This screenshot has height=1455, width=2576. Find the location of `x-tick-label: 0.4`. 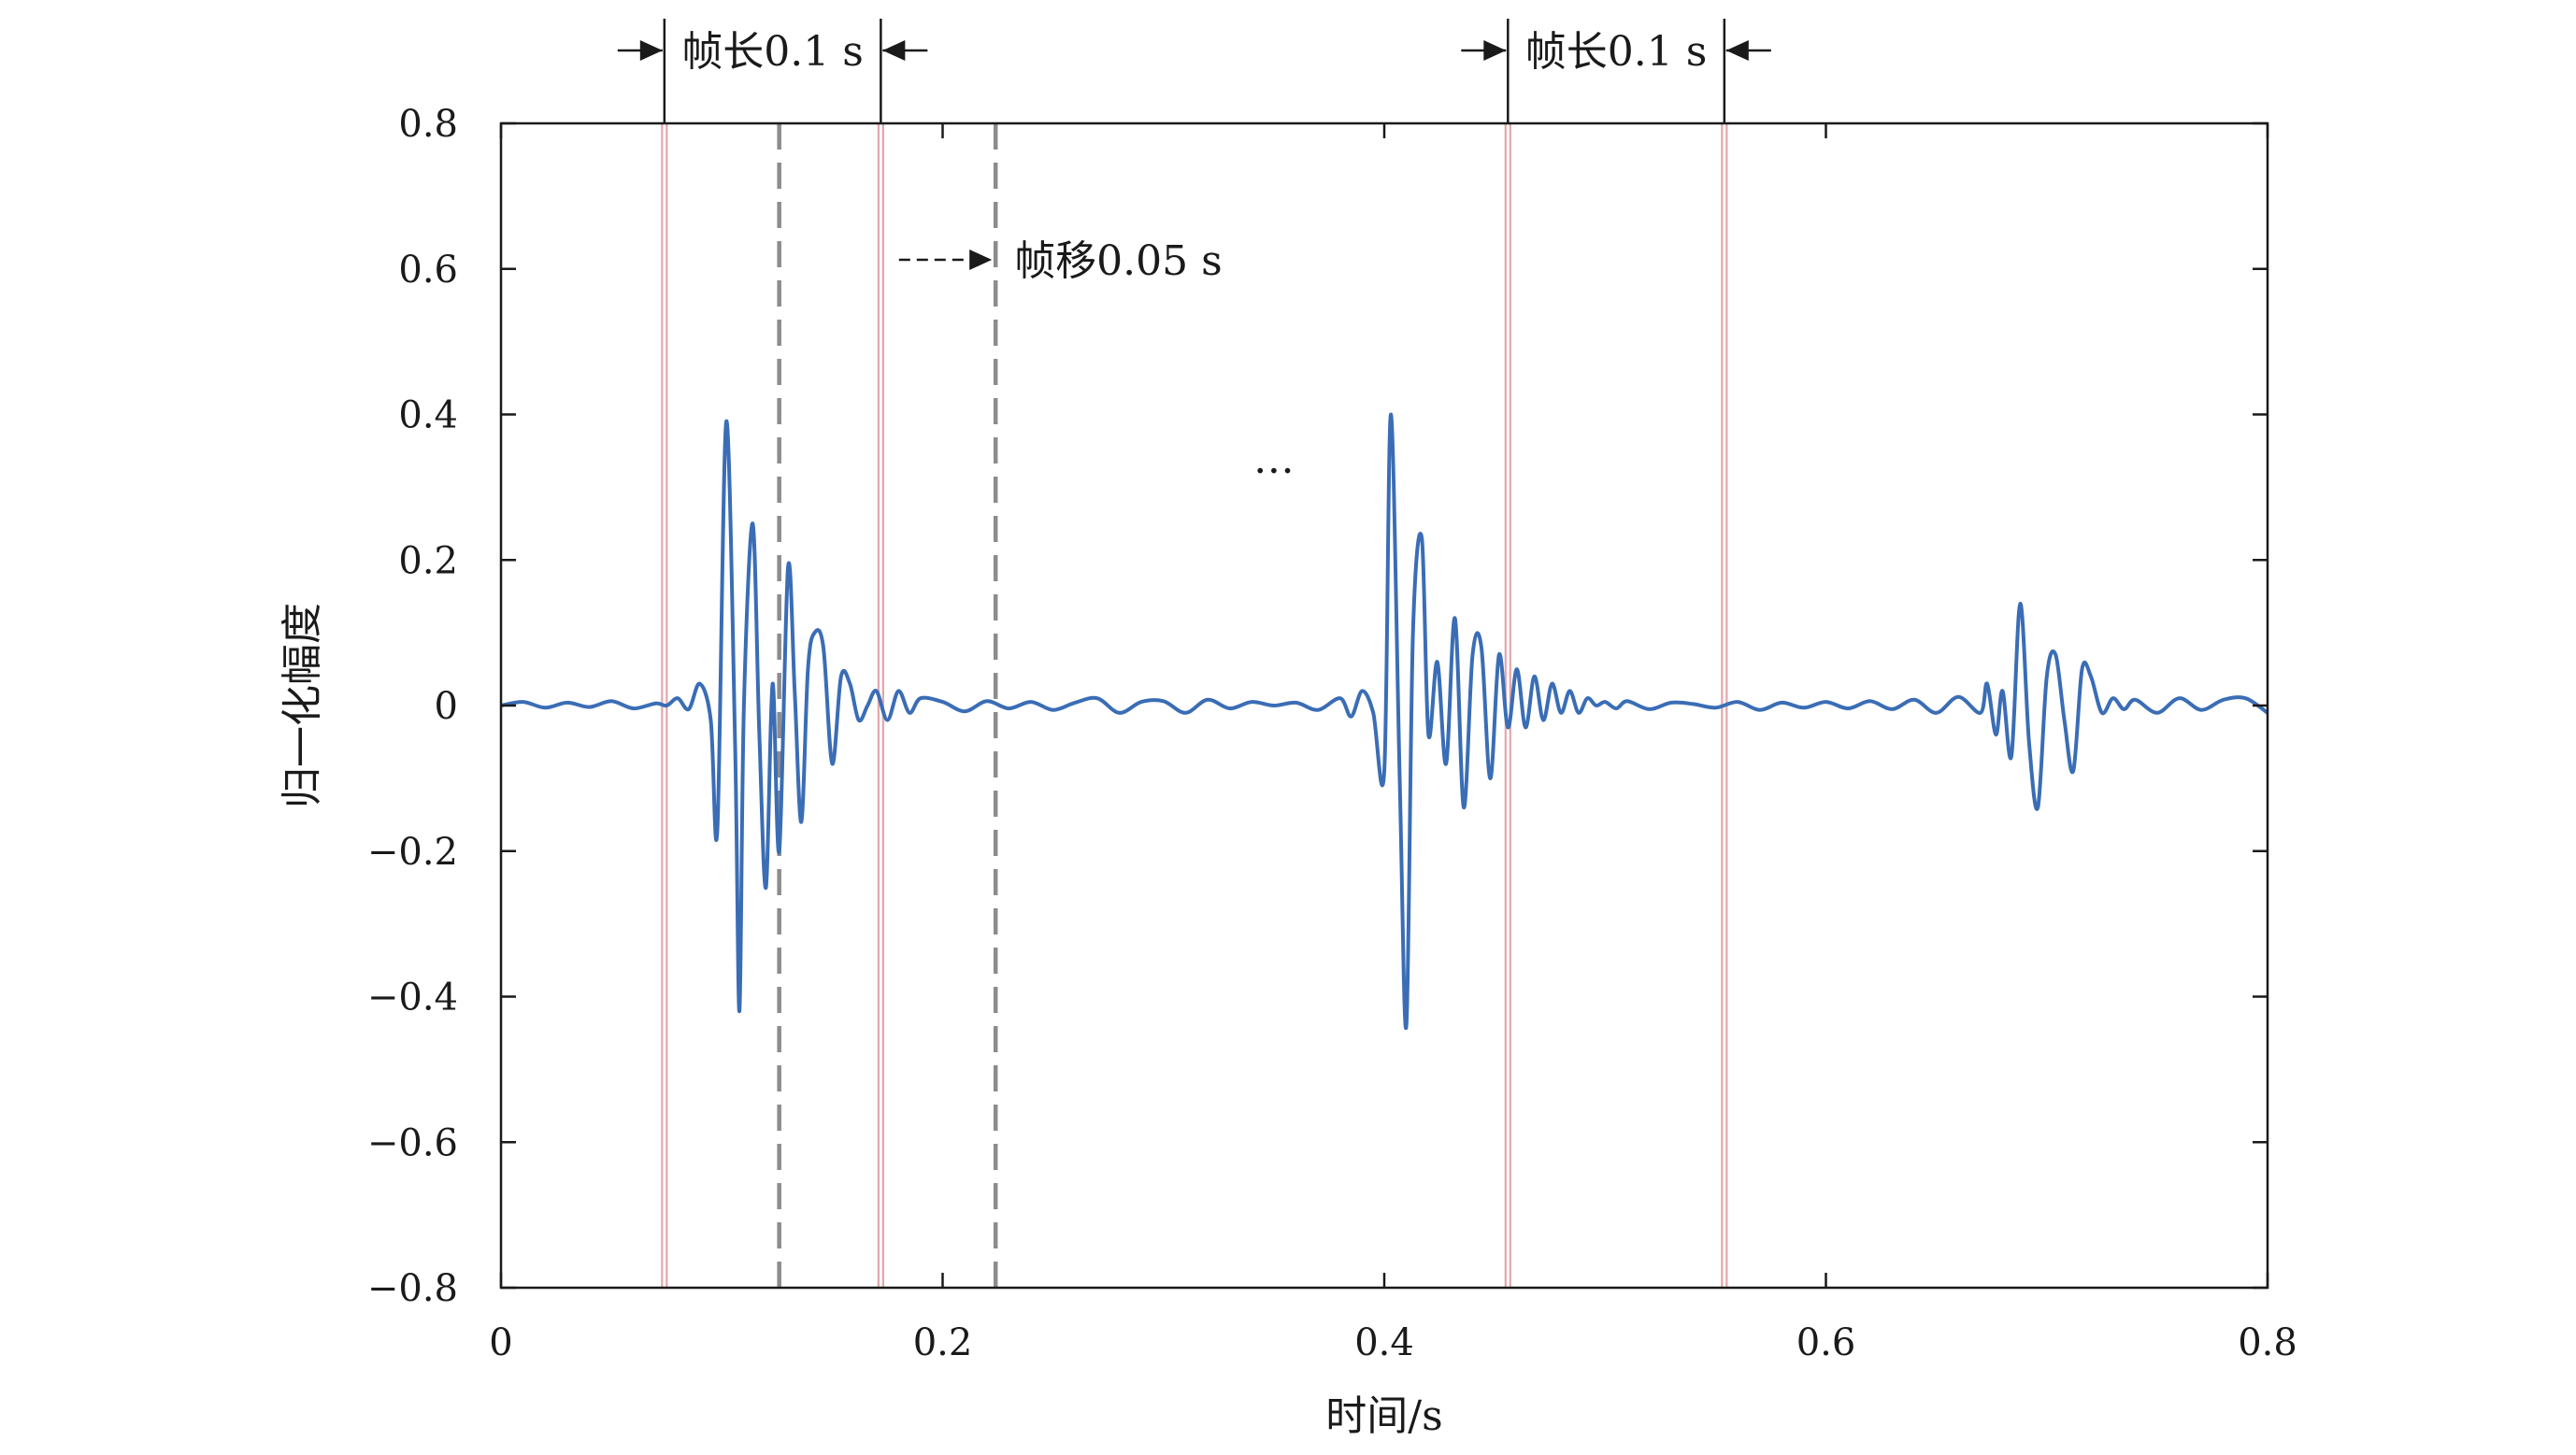

x-tick-label: 0.4 is located at coordinates (1384, 1342).